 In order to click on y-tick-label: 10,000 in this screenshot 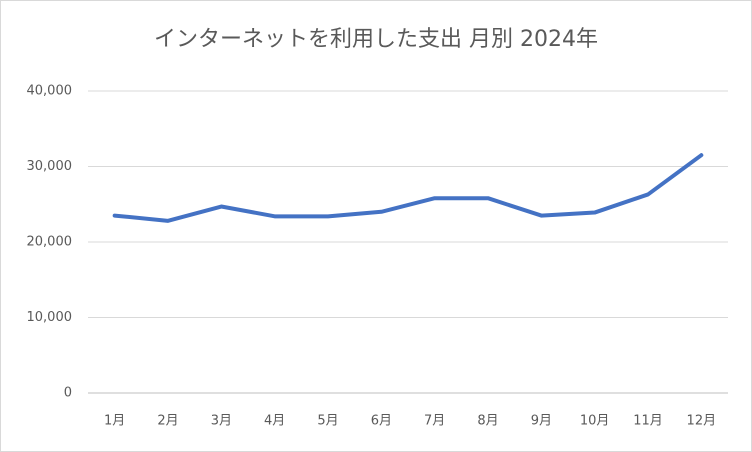, I will do `click(50, 317)`.